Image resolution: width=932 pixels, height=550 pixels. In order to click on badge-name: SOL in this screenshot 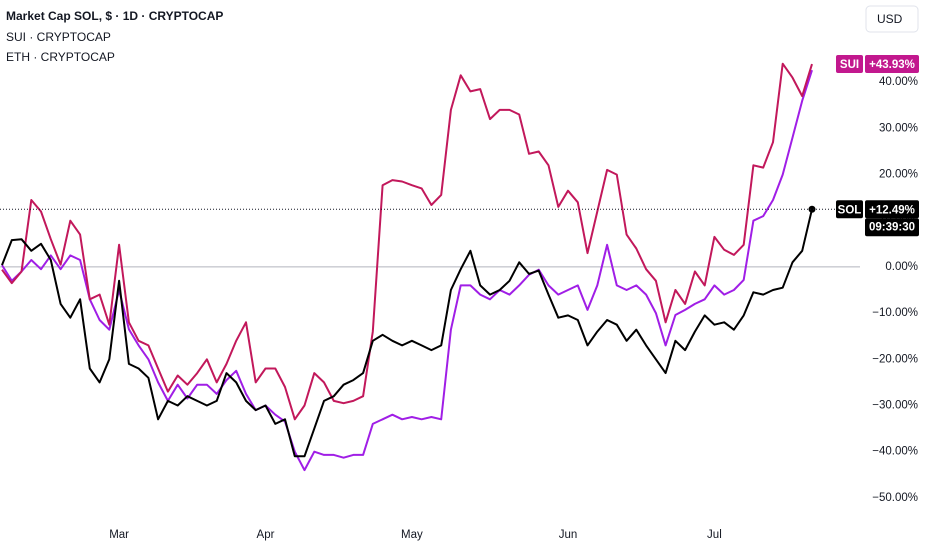, I will do `click(850, 210)`.